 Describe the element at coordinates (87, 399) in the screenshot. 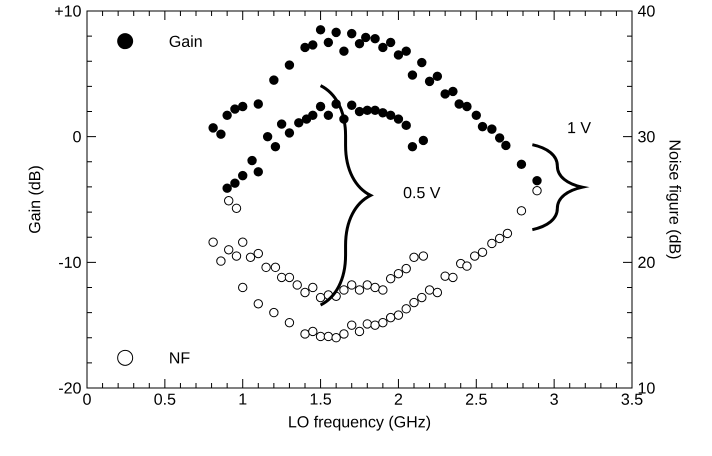

I see `x-tick-label: 0` at that location.